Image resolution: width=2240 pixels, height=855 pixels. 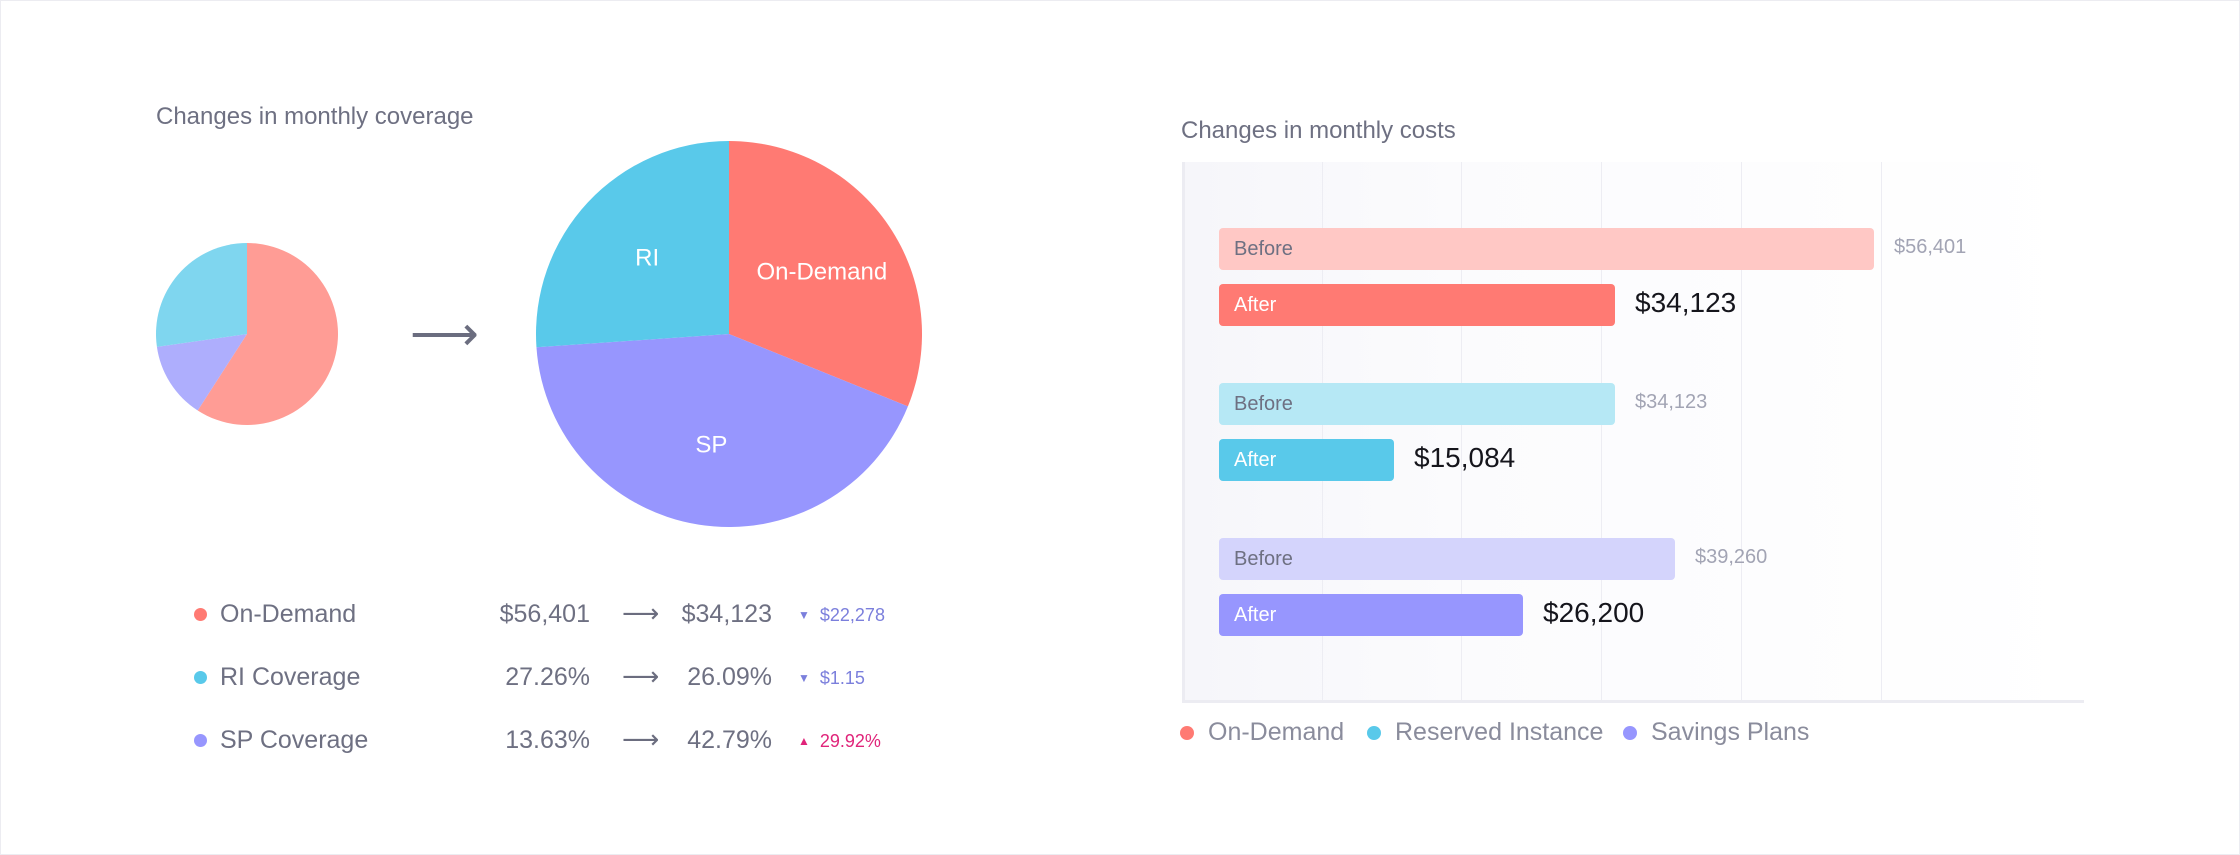 What do you see at coordinates (632, 244) in the screenshot?
I see `pielarge-slice-ri` at bounding box center [632, 244].